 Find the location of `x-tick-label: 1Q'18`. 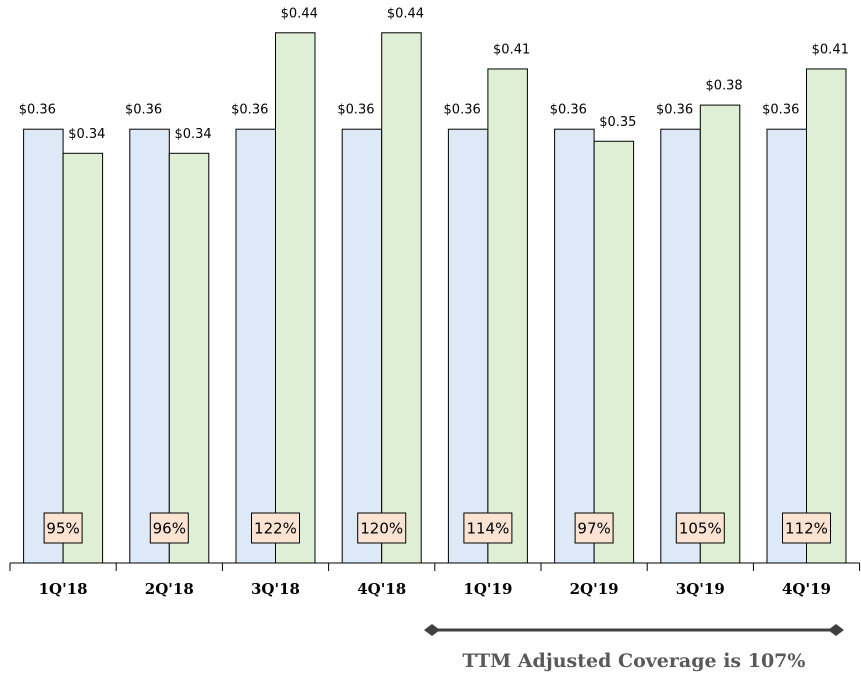

x-tick-label: 1Q'18 is located at coordinates (63, 589).